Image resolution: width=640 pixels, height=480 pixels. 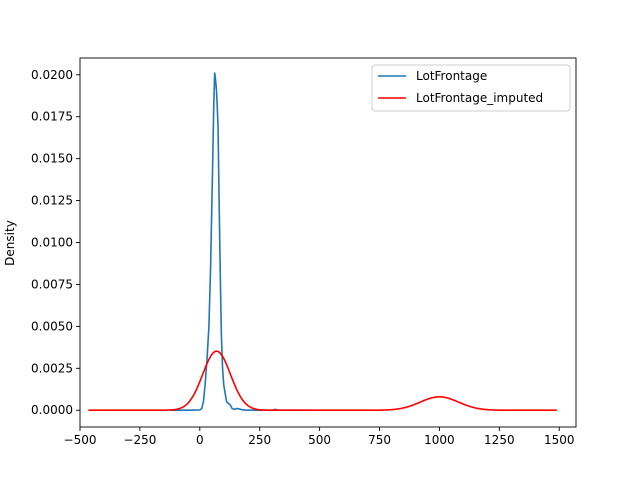 What do you see at coordinates (52, 117) in the screenshot?
I see `y-tick-label: 0.0175` at bounding box center [52, 117].